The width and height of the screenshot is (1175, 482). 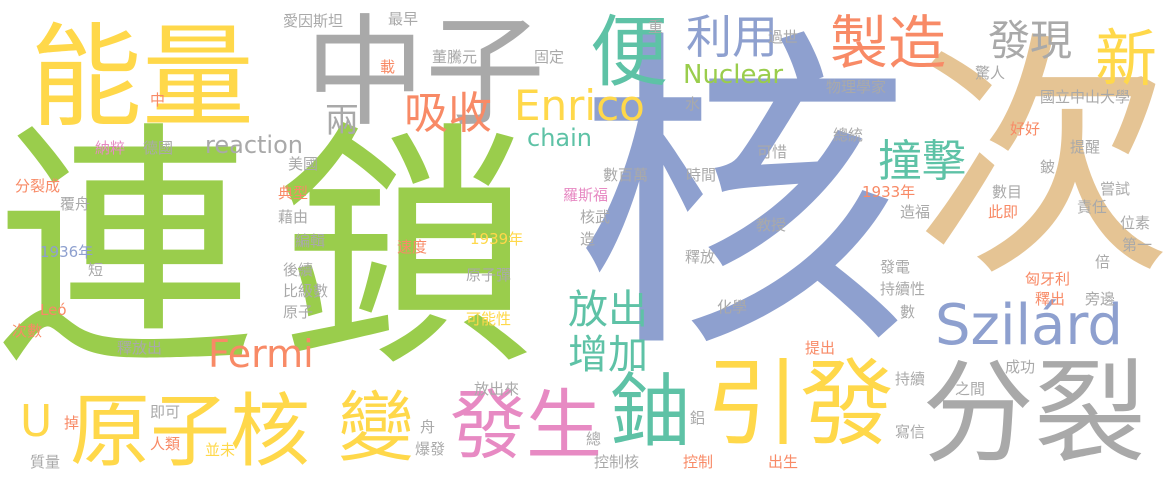 I want to click on word-hewu: 核武, so click(x=595, y=217).